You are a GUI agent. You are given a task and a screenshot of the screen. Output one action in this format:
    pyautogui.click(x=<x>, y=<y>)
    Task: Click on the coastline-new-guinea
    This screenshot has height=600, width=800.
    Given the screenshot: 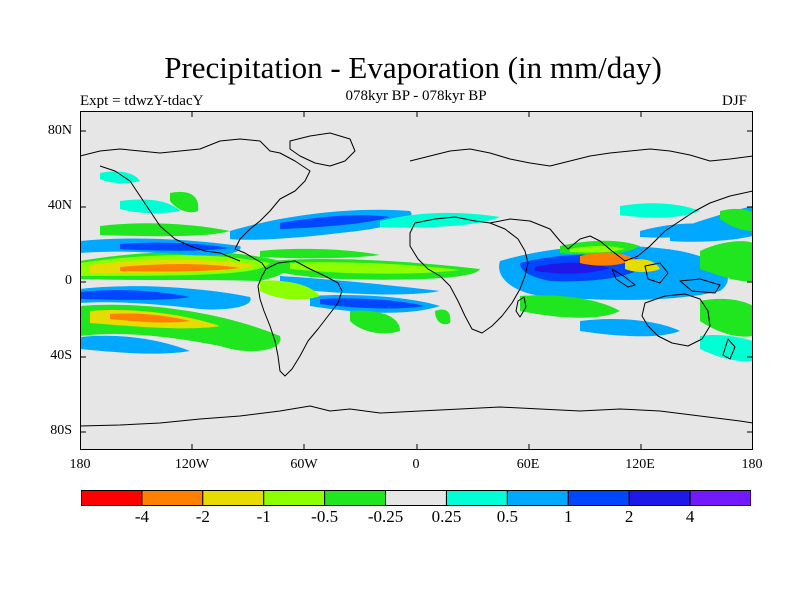 What is the action you would take?
    pyautogui.click(x=700, y=286)
    